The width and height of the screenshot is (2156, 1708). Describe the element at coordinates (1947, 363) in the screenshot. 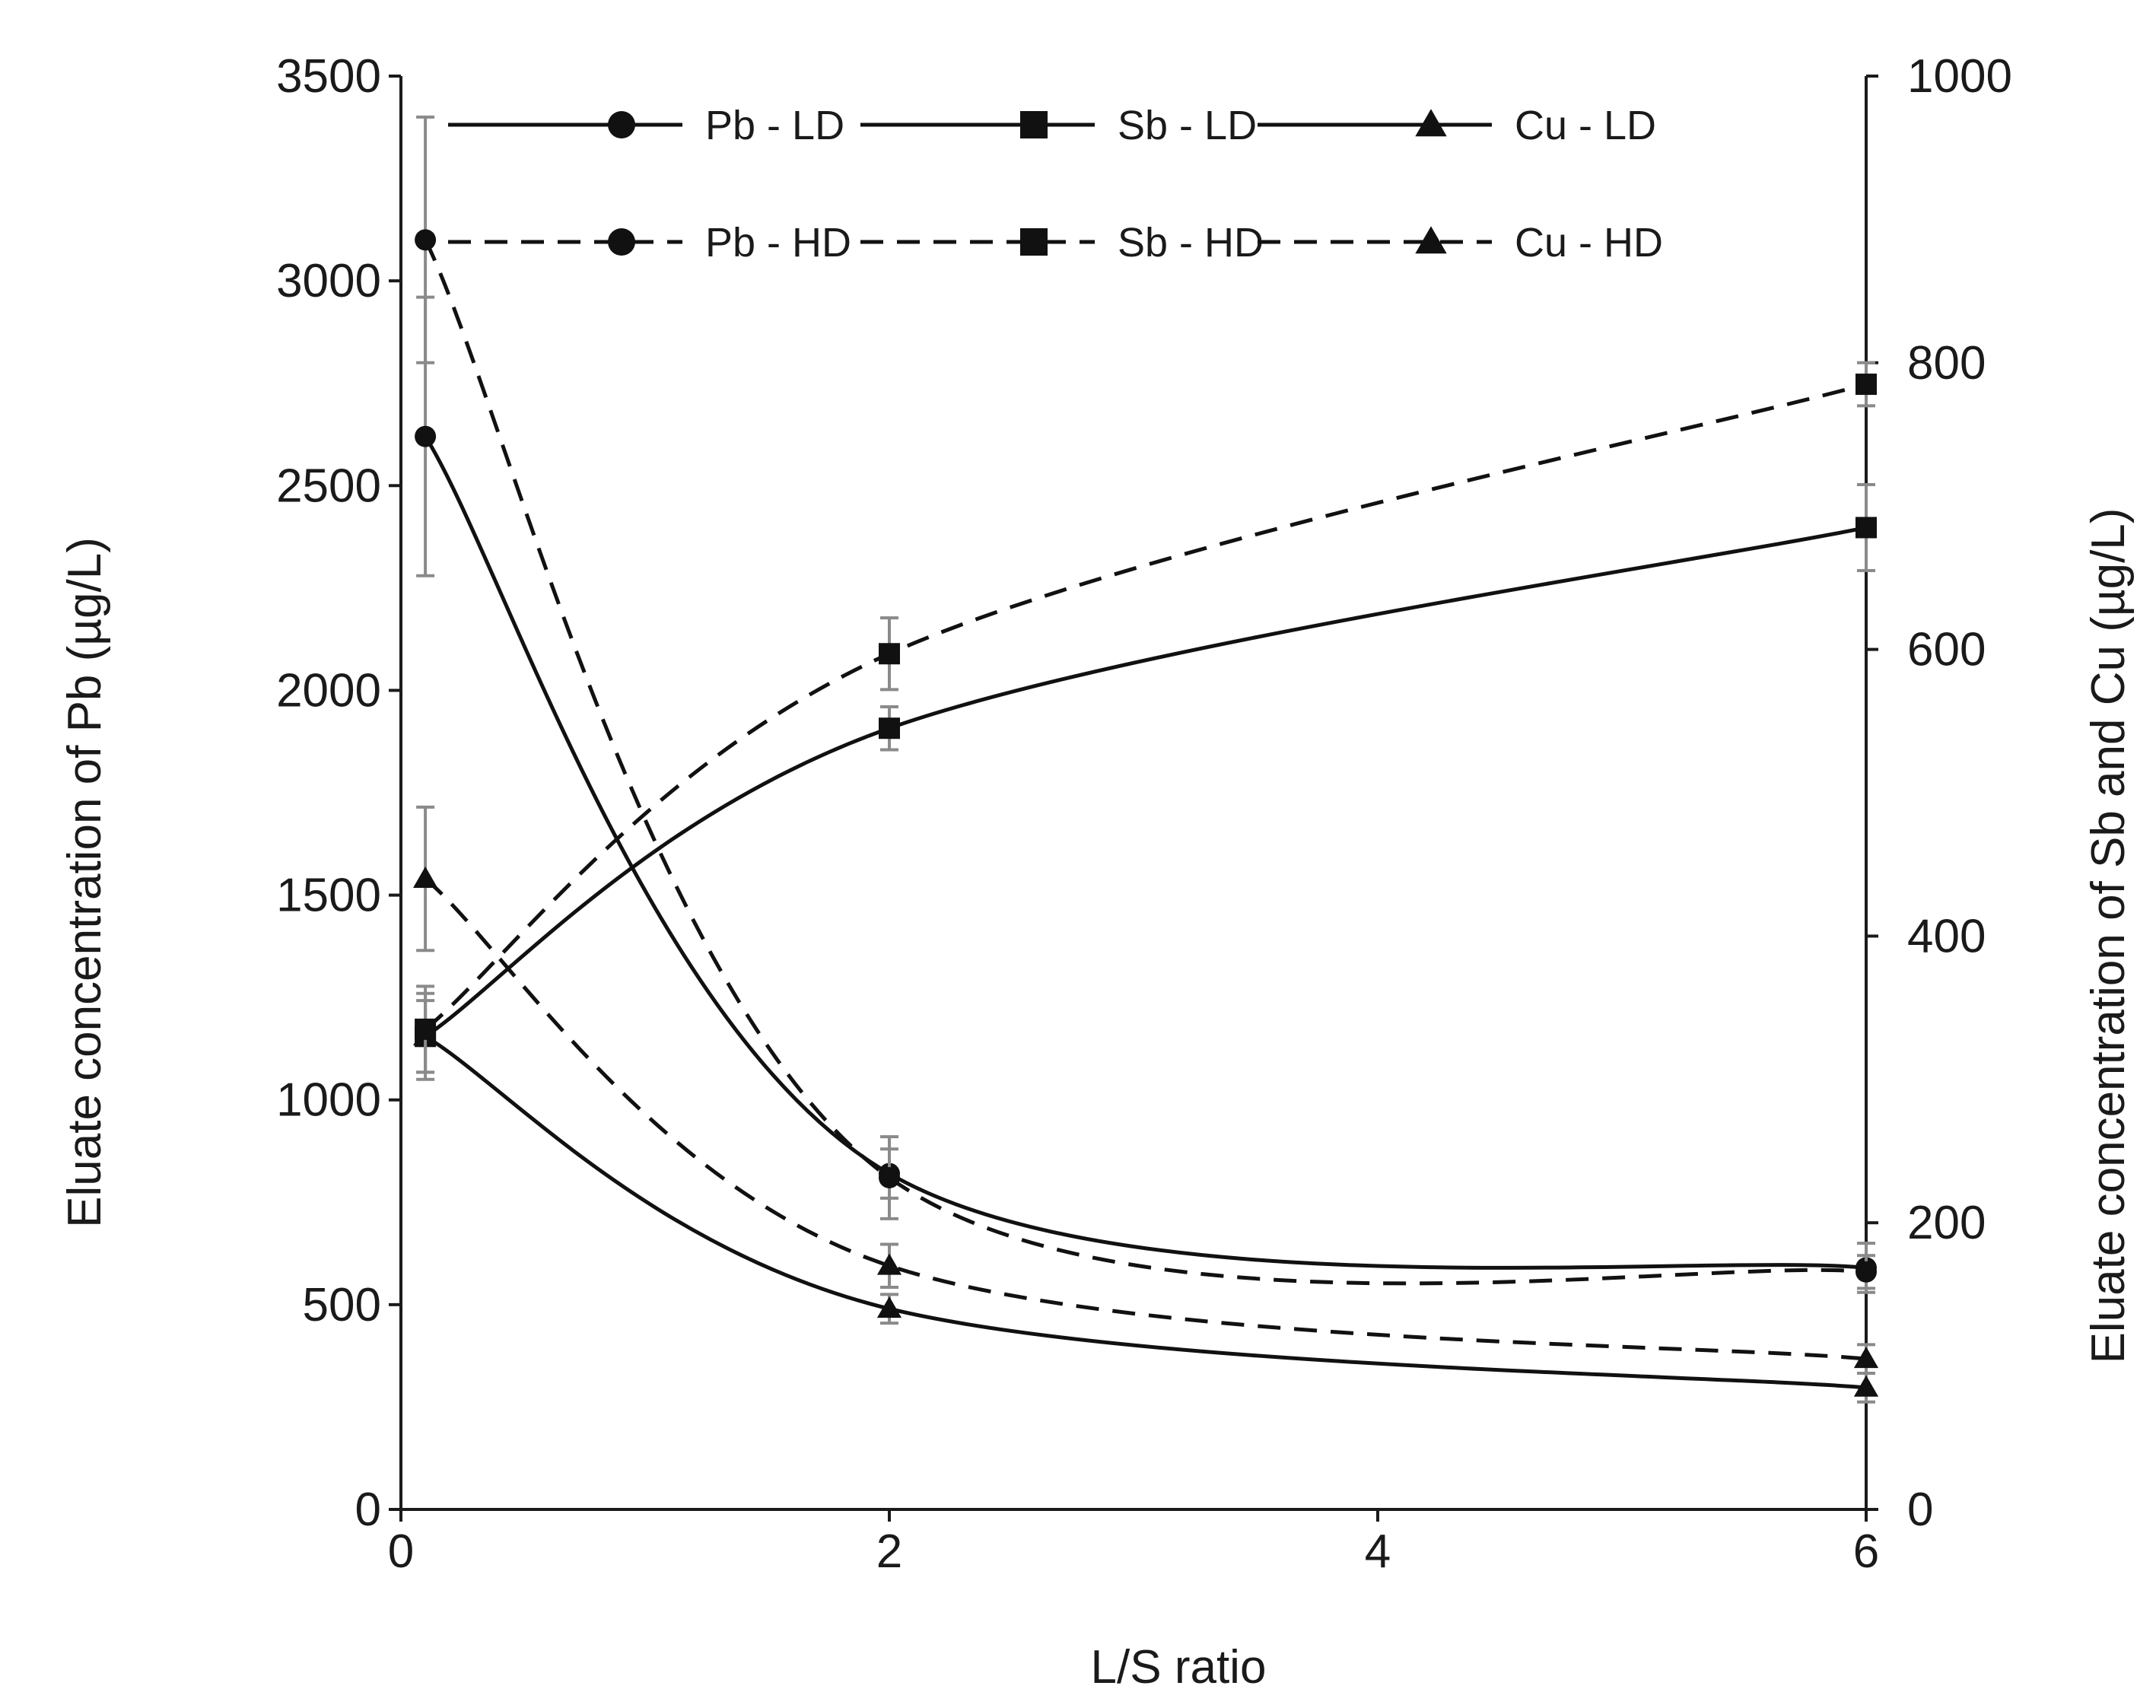

I see `y-right-tick-label: 800` at that location.